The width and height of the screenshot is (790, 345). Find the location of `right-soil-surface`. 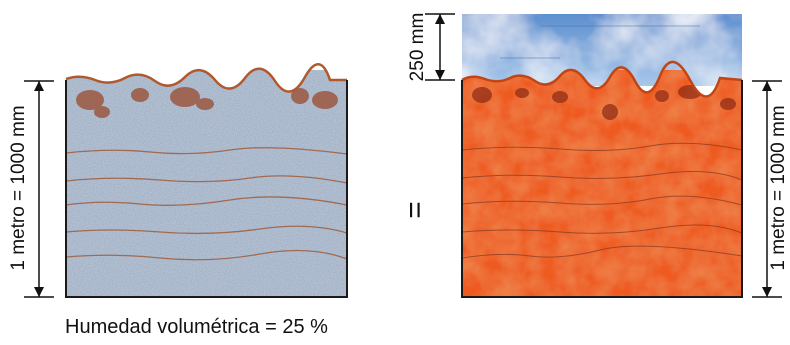

right-soil-surface is located at coordinates (602, 79).